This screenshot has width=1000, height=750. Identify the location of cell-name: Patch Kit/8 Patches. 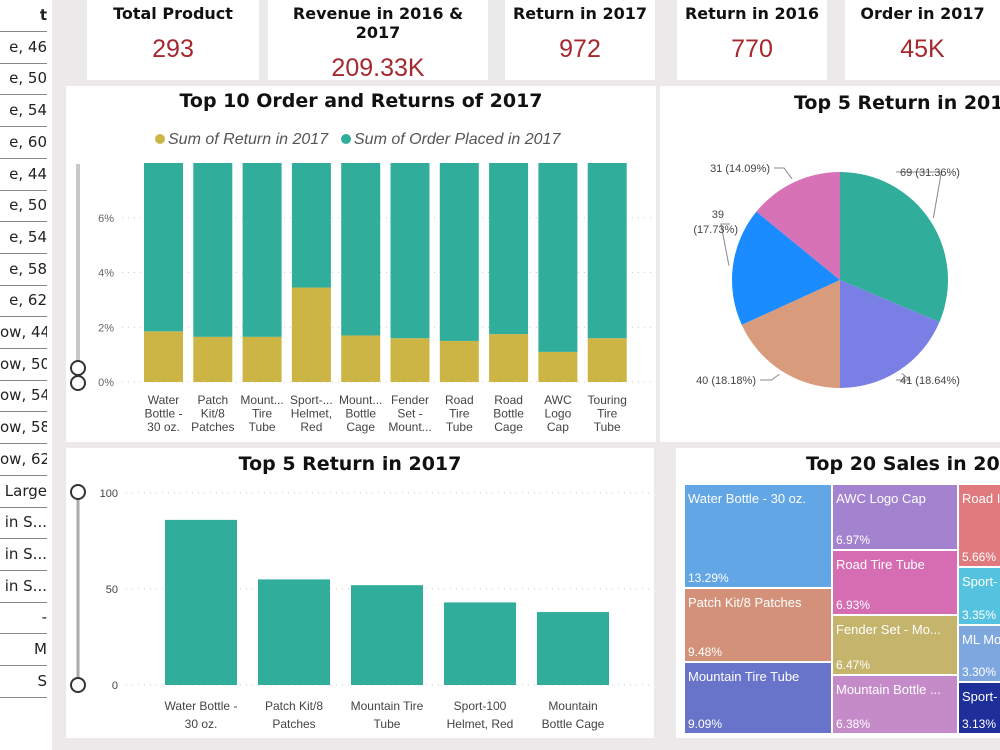
(745, 602).